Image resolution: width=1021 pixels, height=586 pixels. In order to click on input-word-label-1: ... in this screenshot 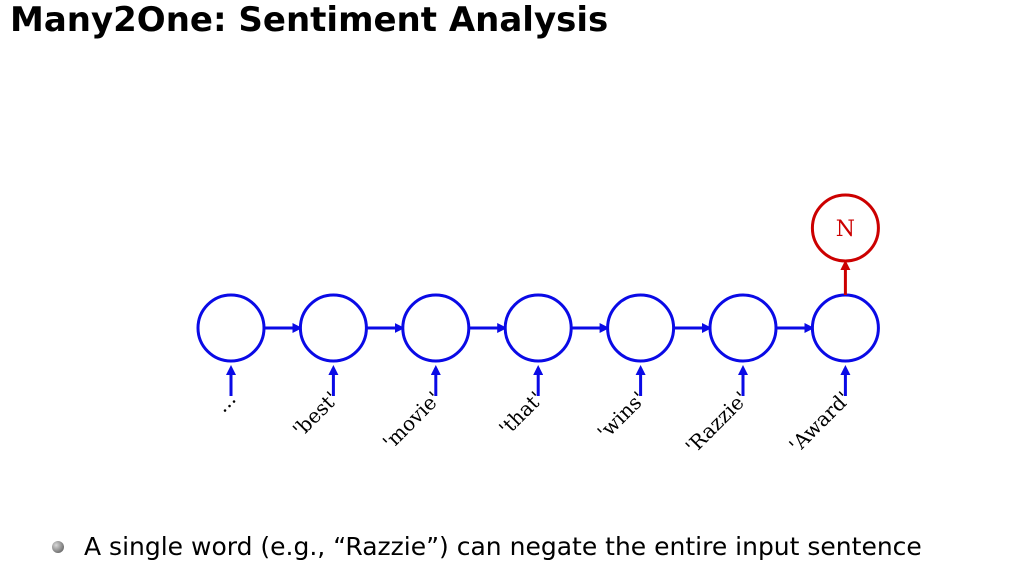, I will do `click(225, 402)`.